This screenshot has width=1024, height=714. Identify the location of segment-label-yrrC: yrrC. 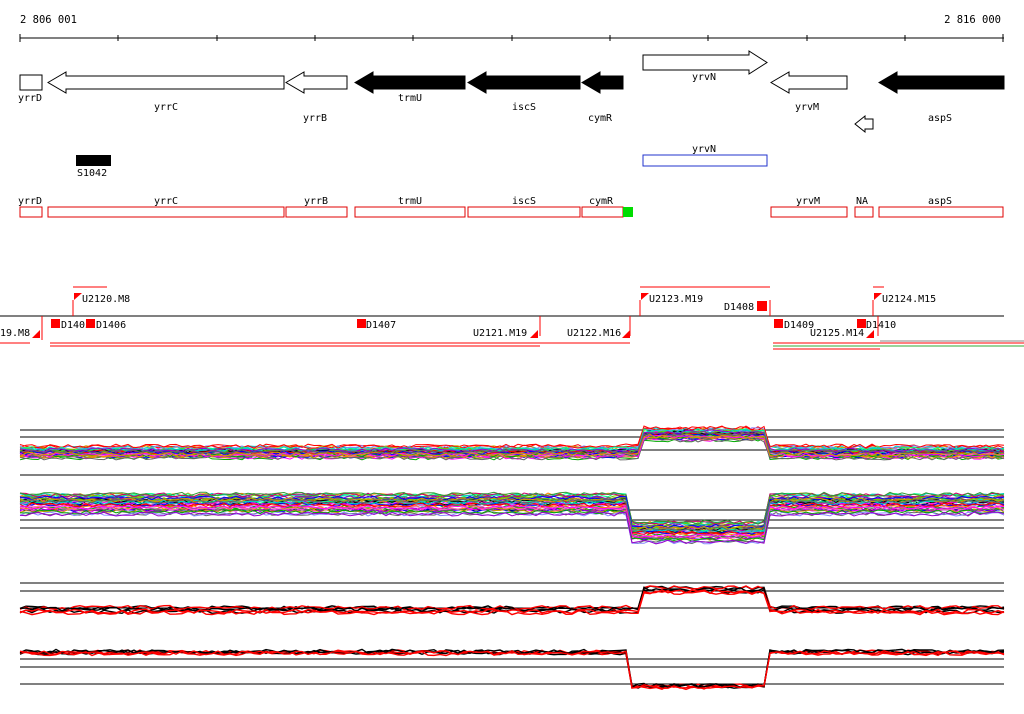
(166, 201).